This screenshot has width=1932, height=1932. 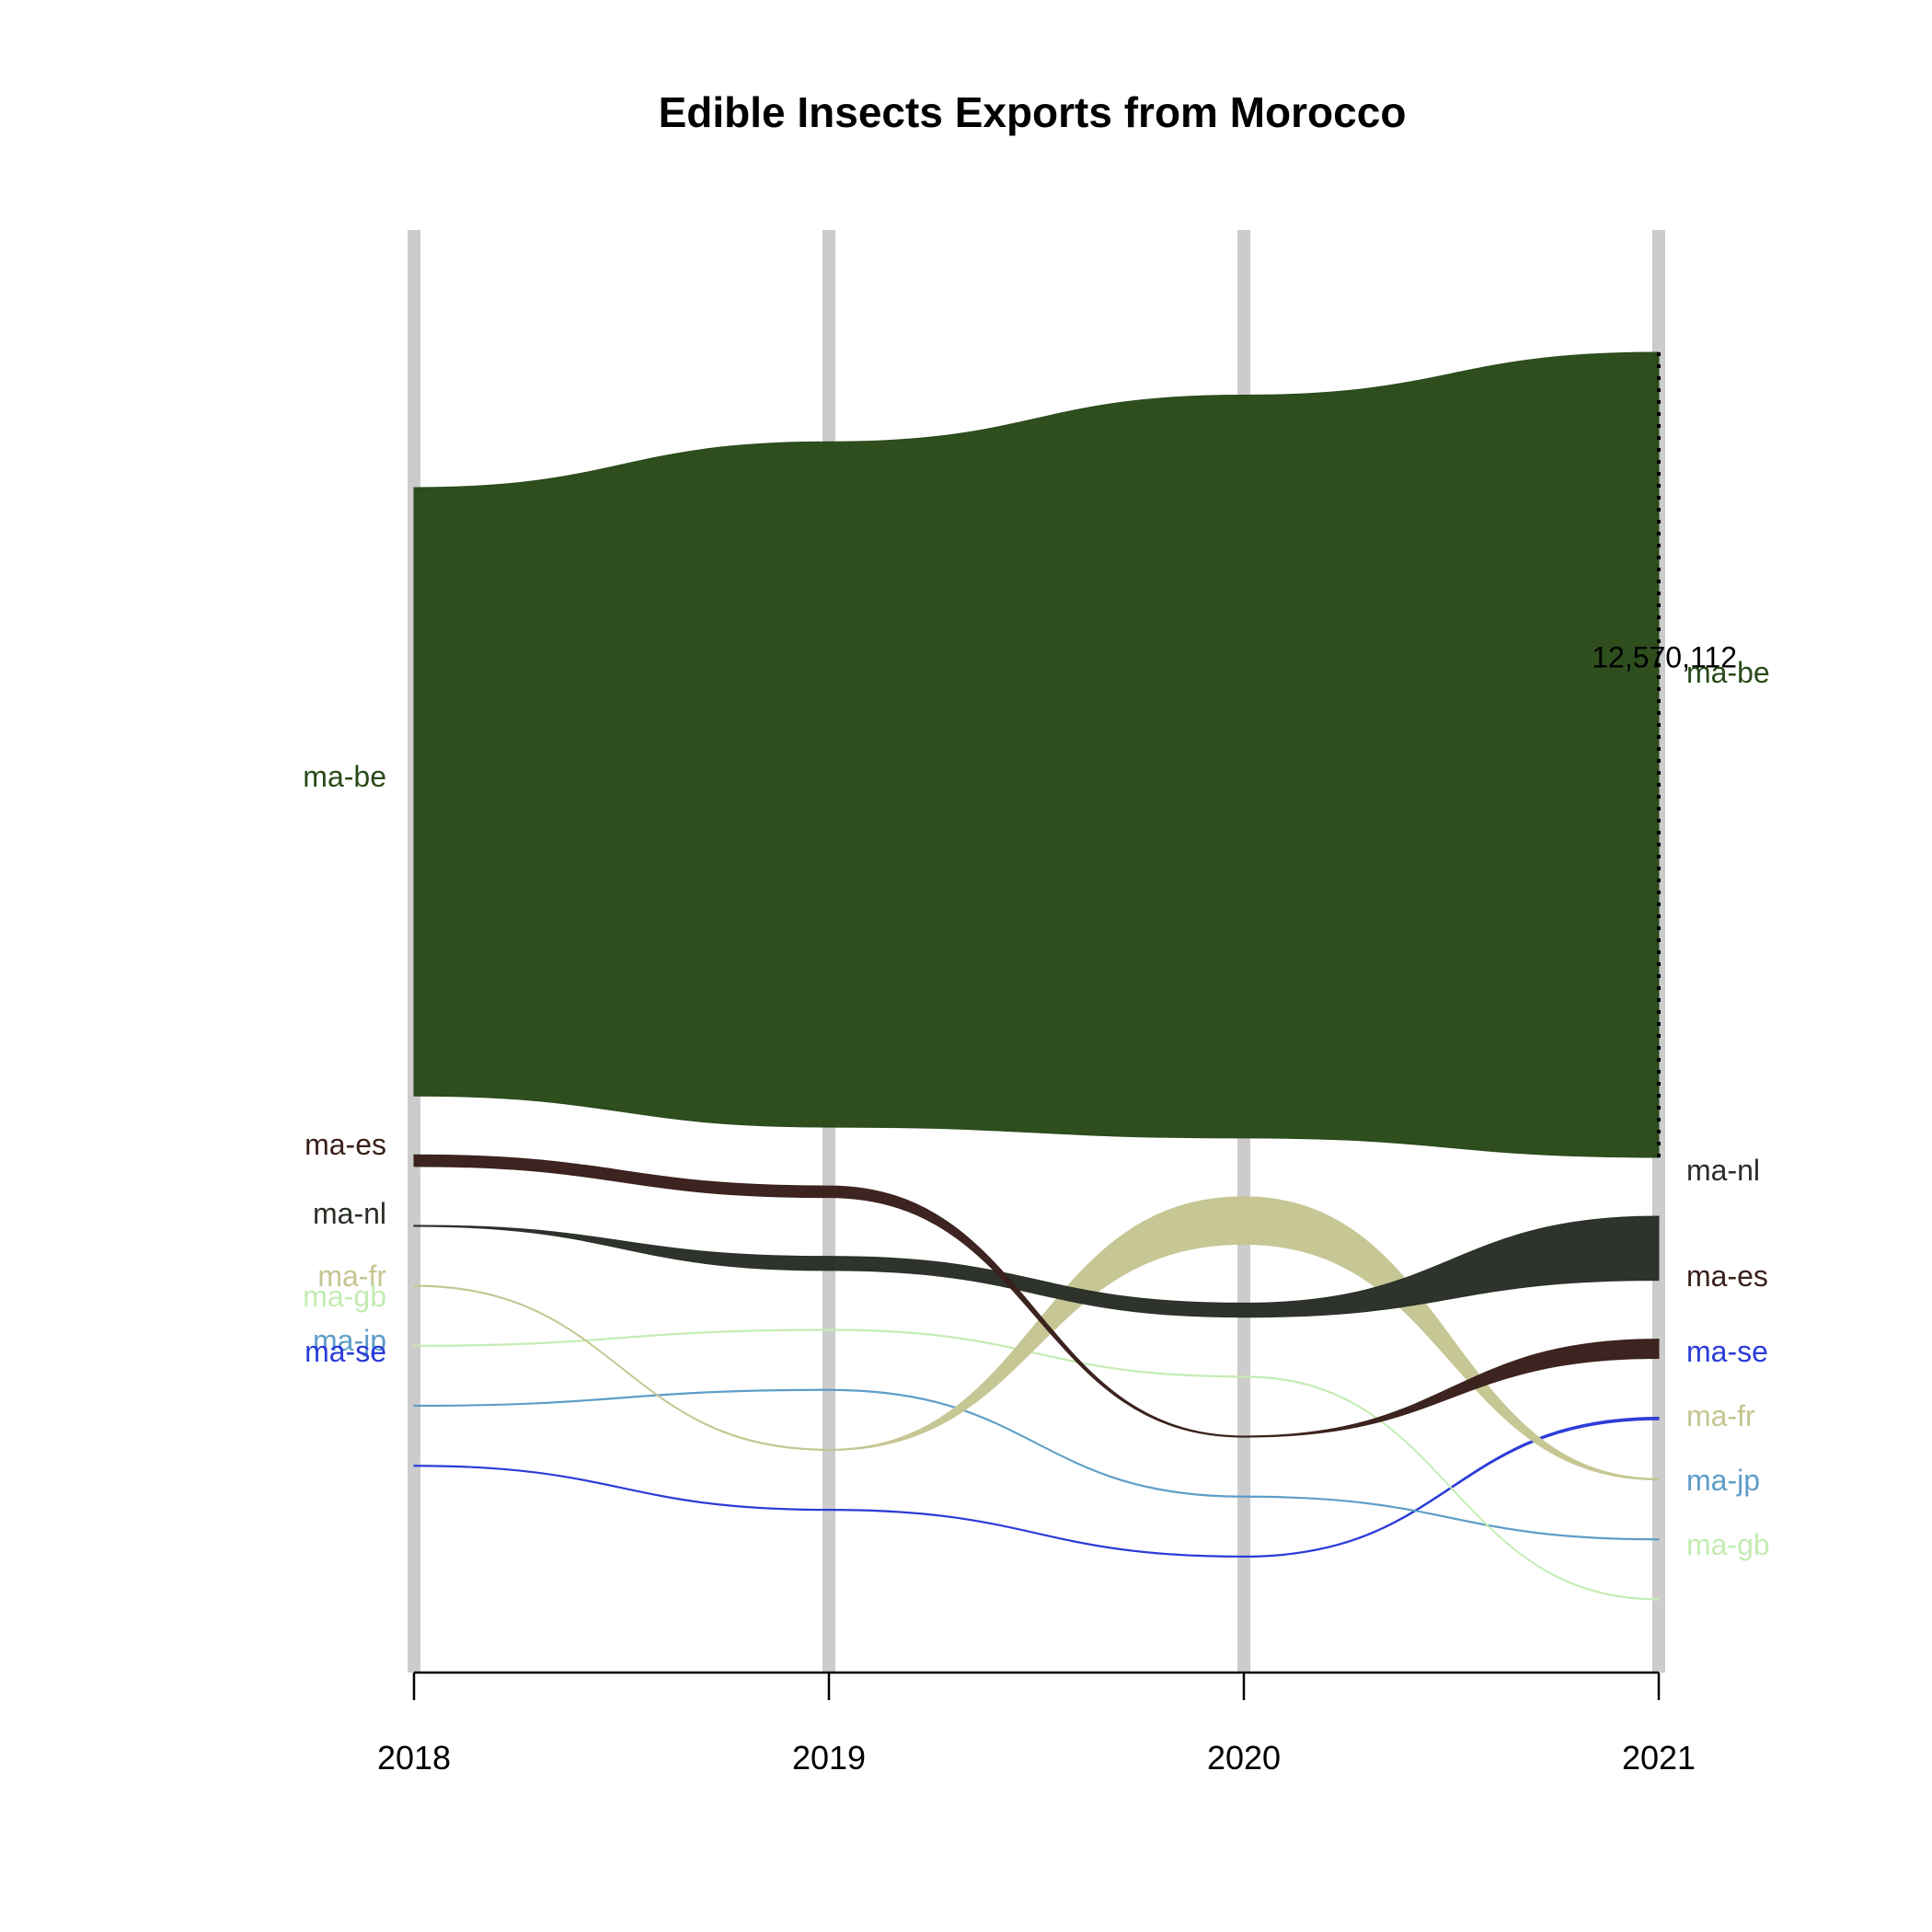 I want to click on x-tick-label-2018: 2018, so click(x=414, y=1758).